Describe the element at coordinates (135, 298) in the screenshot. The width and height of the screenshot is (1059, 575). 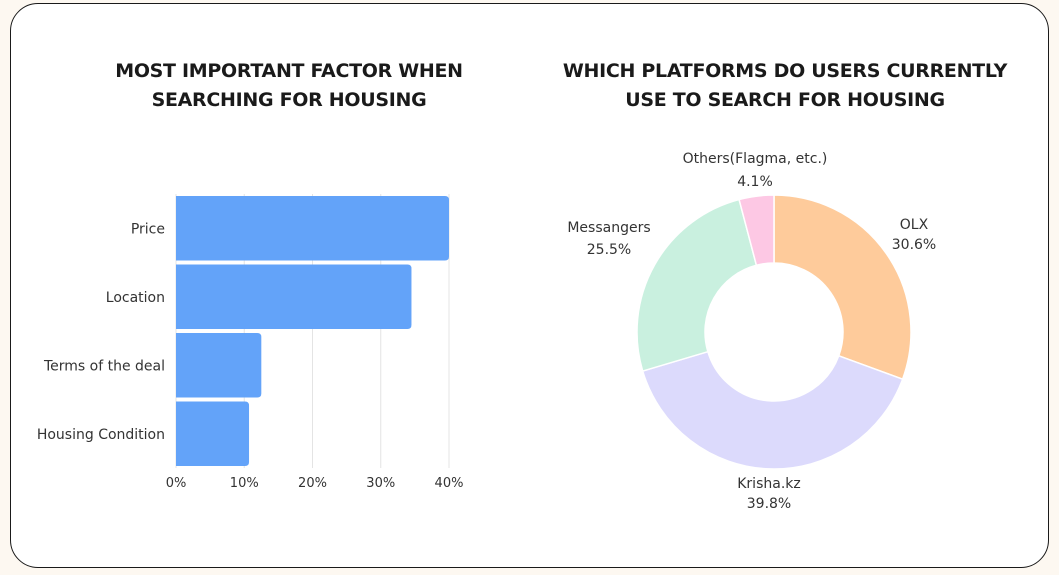
I see `y-category-label: Location` at that location.